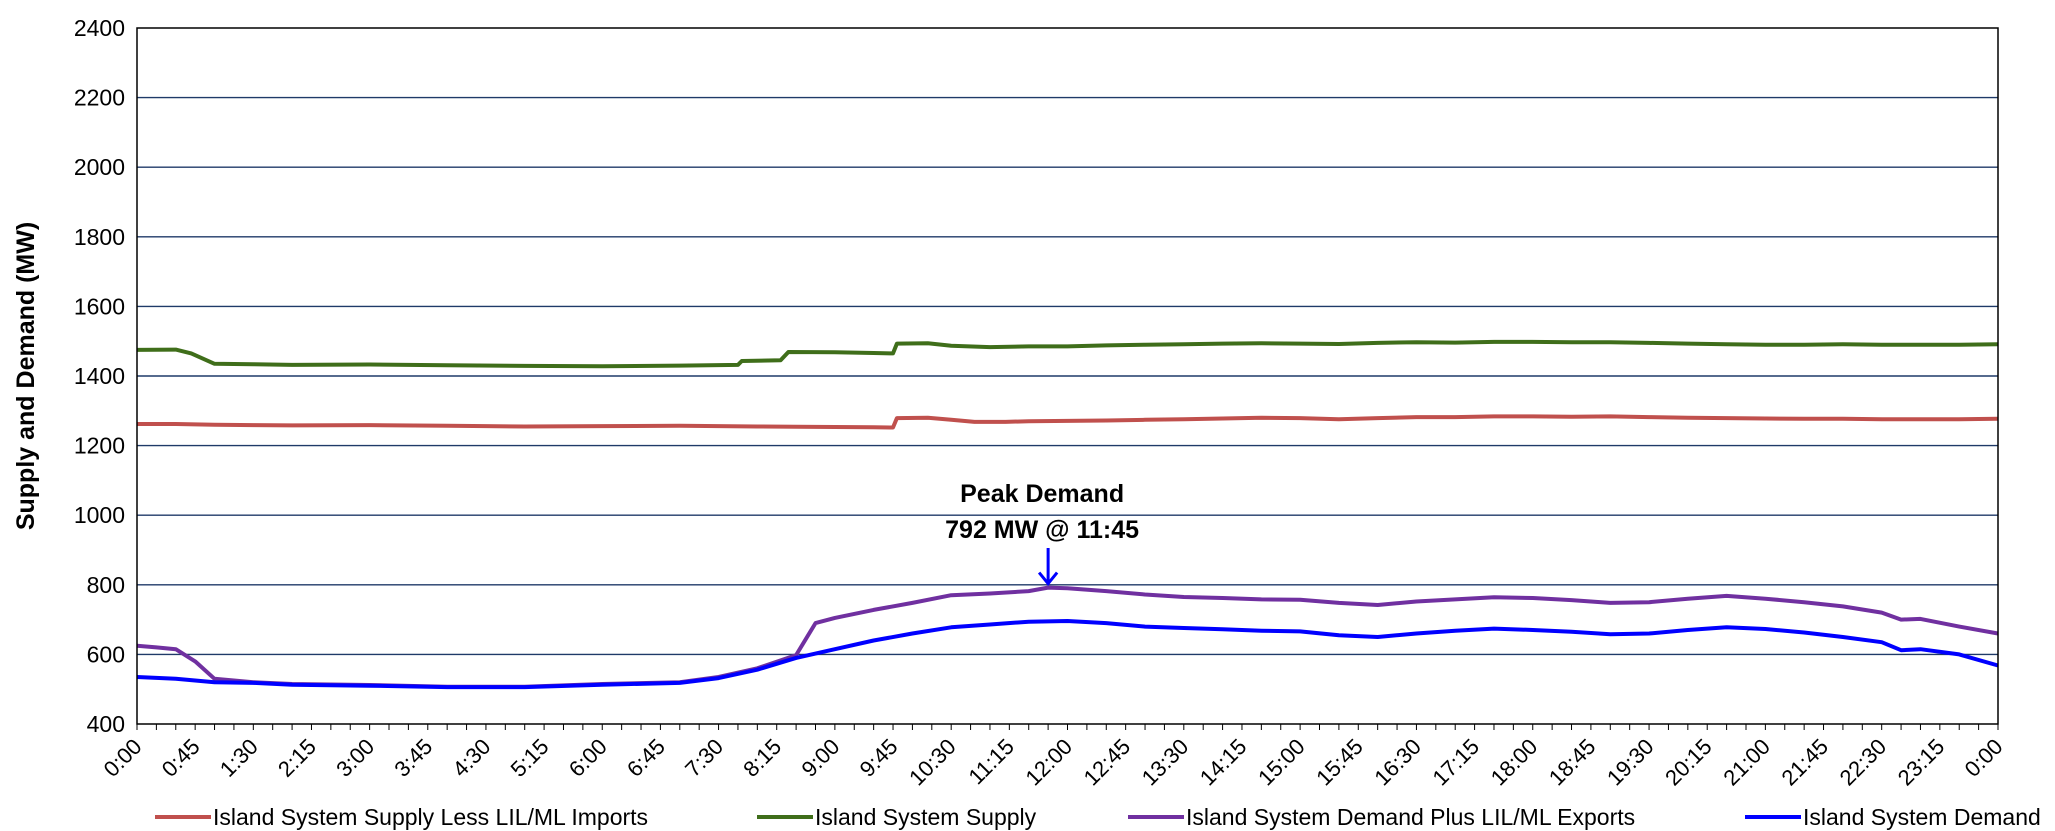 The width and height of the screenshot is (2055, 831). What do you see at coordinates (588, 758) in the screenshot?
I see `x-tick-label: 6:00` at bounding box center [588, 758].